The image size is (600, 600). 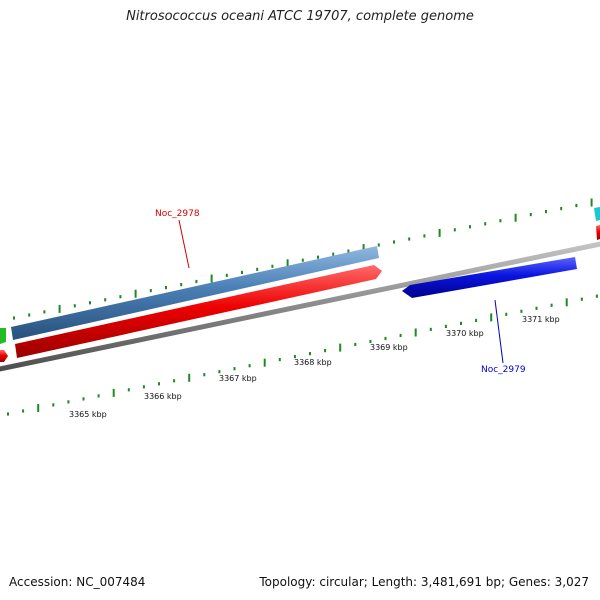 I want to click on edge-gene-cyan, so click(x=597, y=214).